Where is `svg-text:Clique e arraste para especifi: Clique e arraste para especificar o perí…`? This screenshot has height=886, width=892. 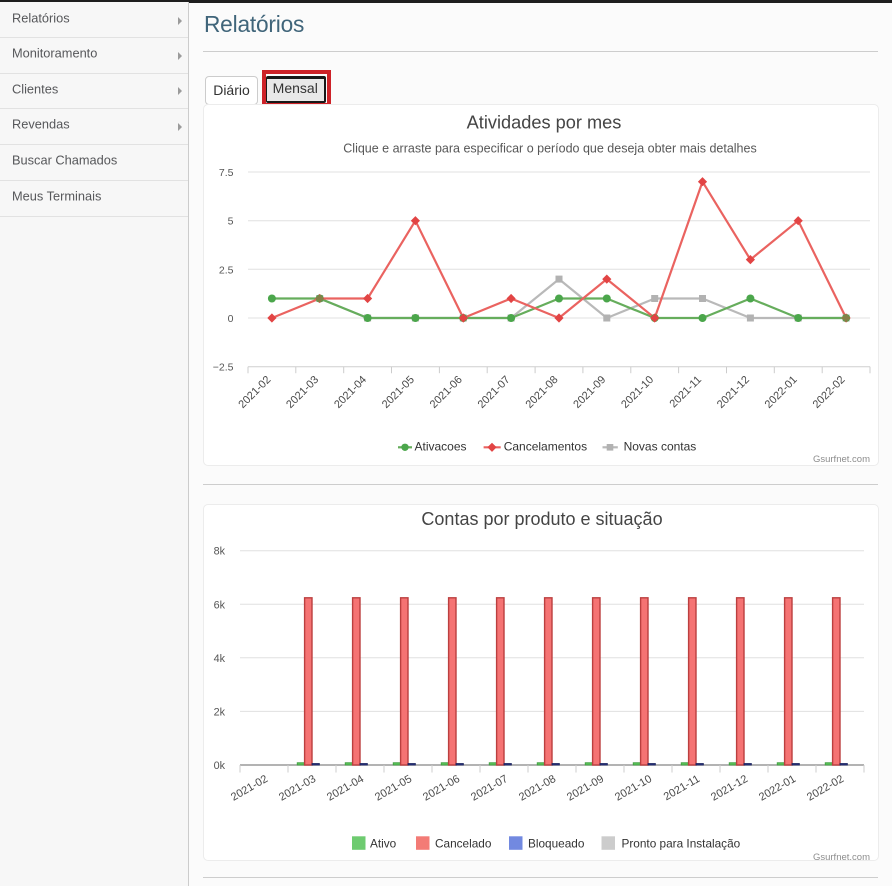
svg-text:Clique e arraste para especifi: Clique e arraste para especificar o perí… is located at coordinates (549, 149).